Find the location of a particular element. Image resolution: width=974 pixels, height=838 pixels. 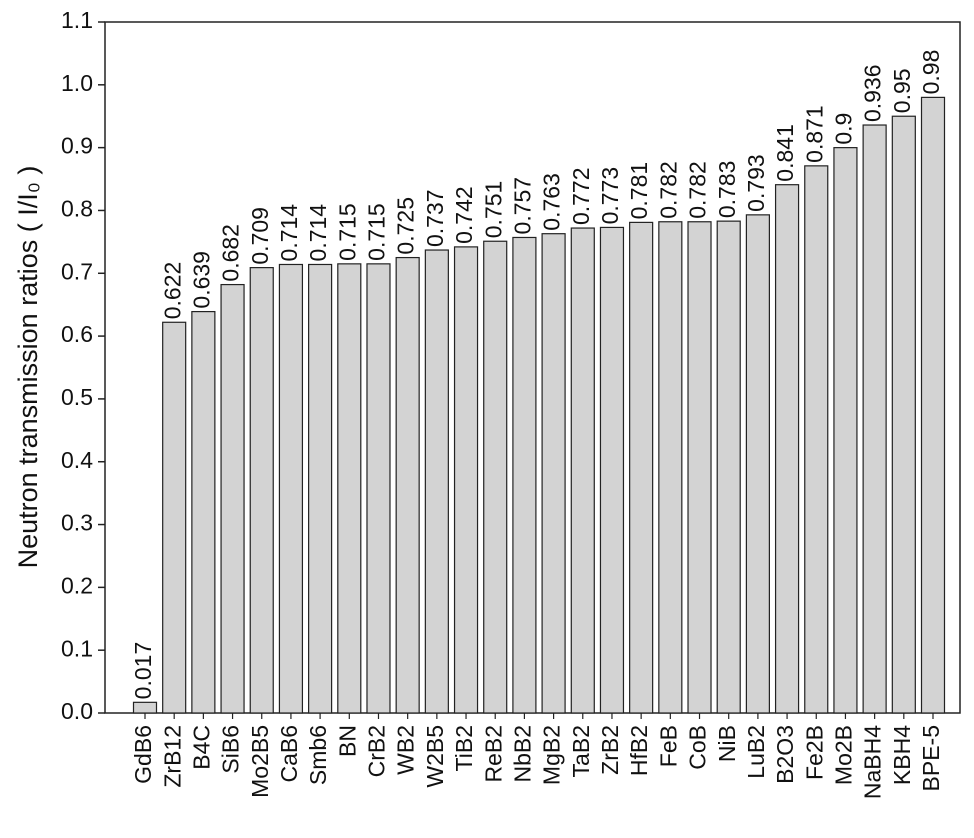

value-label: 0.763 is located at coordinates (552, 202).